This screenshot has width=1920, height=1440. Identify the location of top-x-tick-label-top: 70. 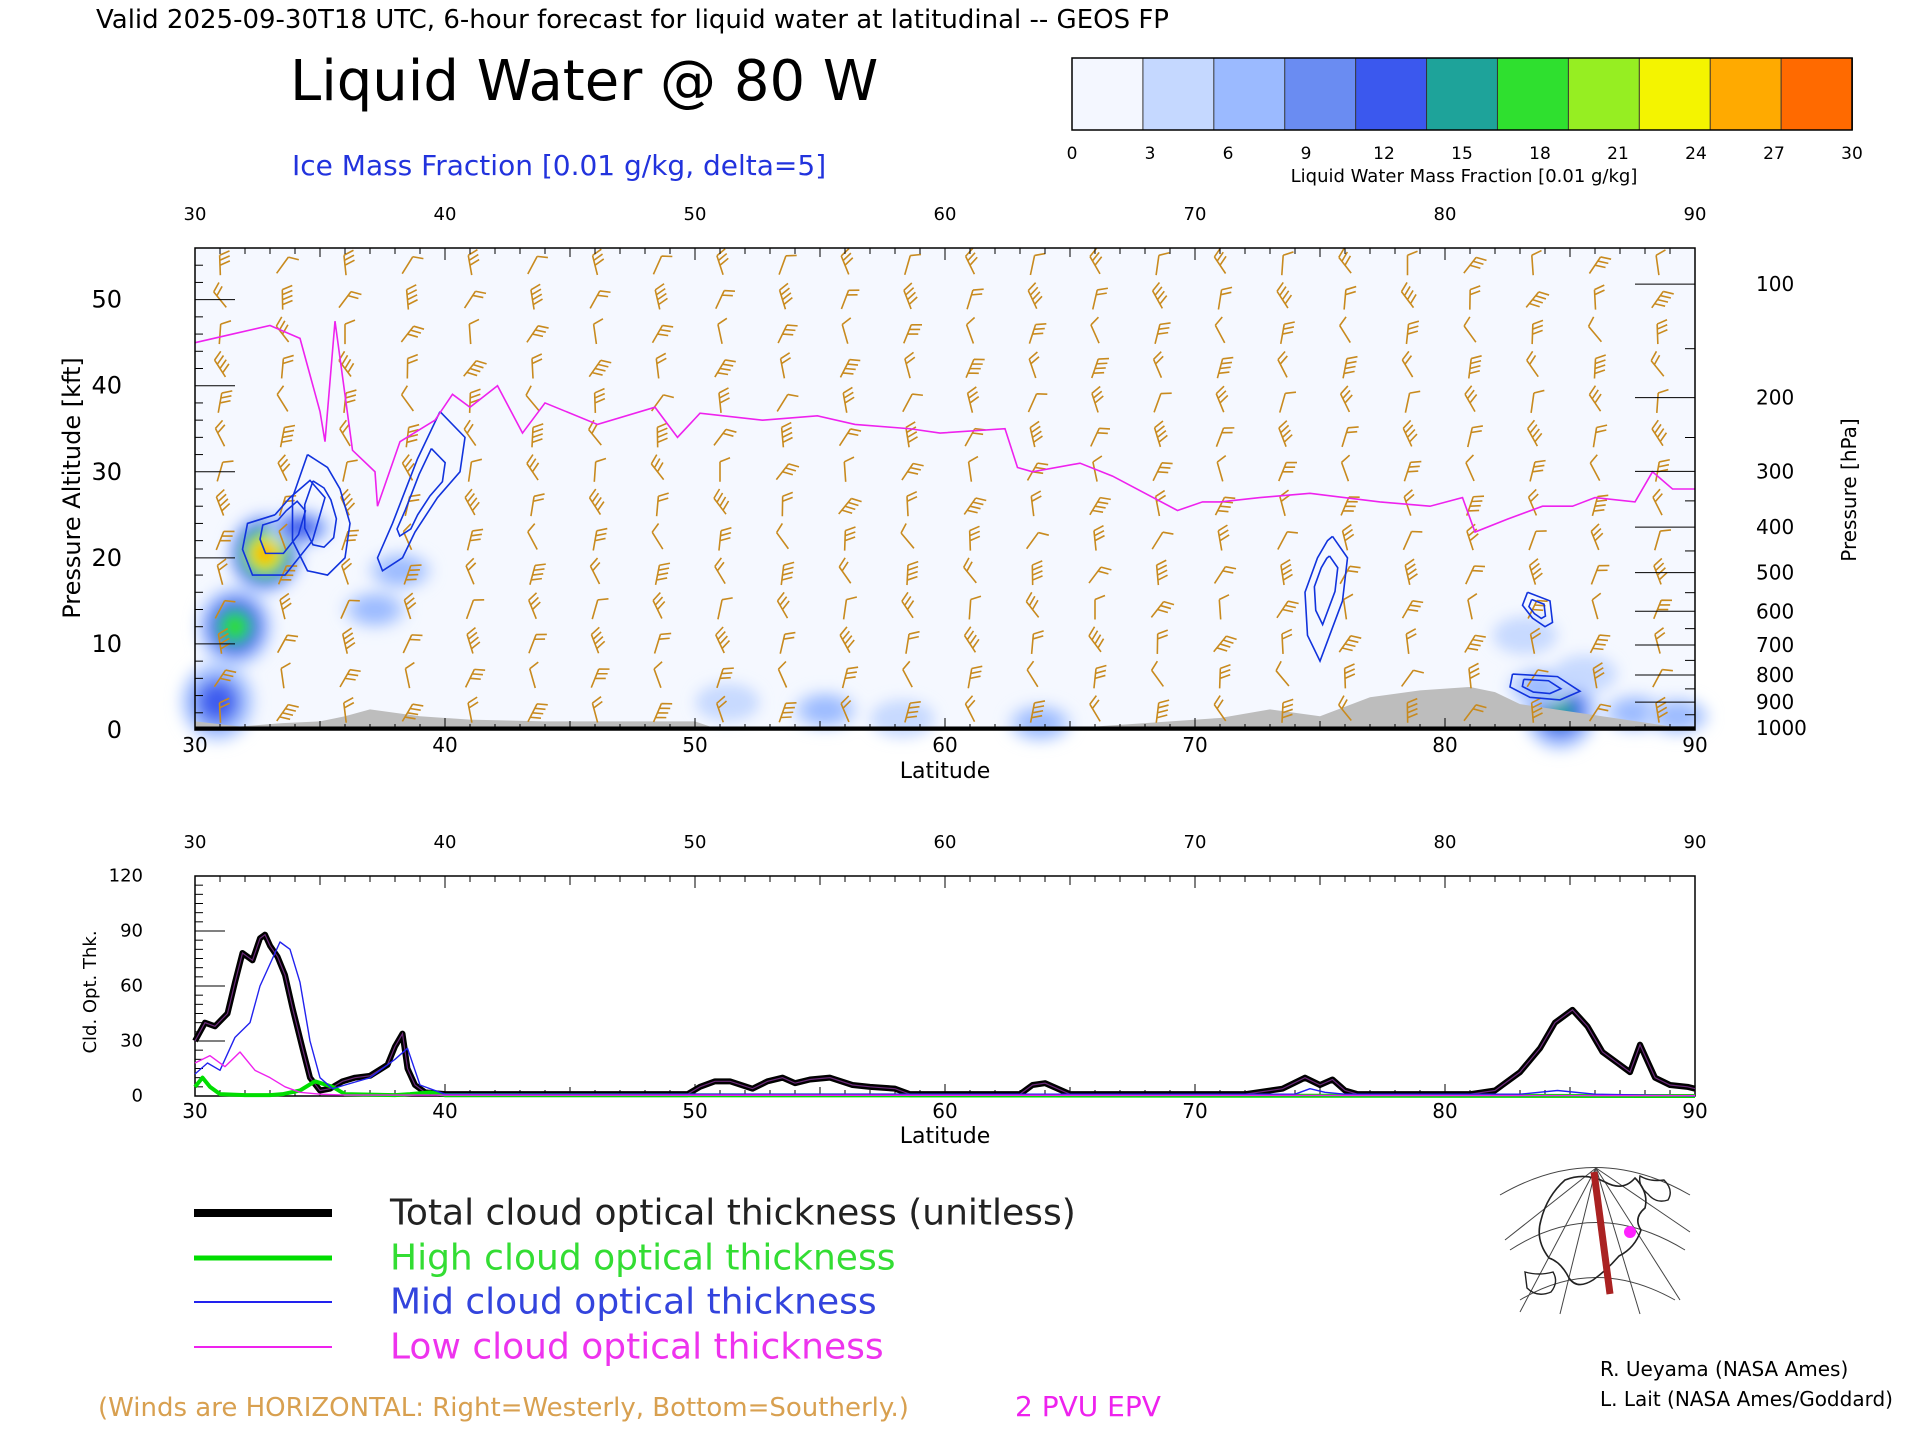
(1195, 214).